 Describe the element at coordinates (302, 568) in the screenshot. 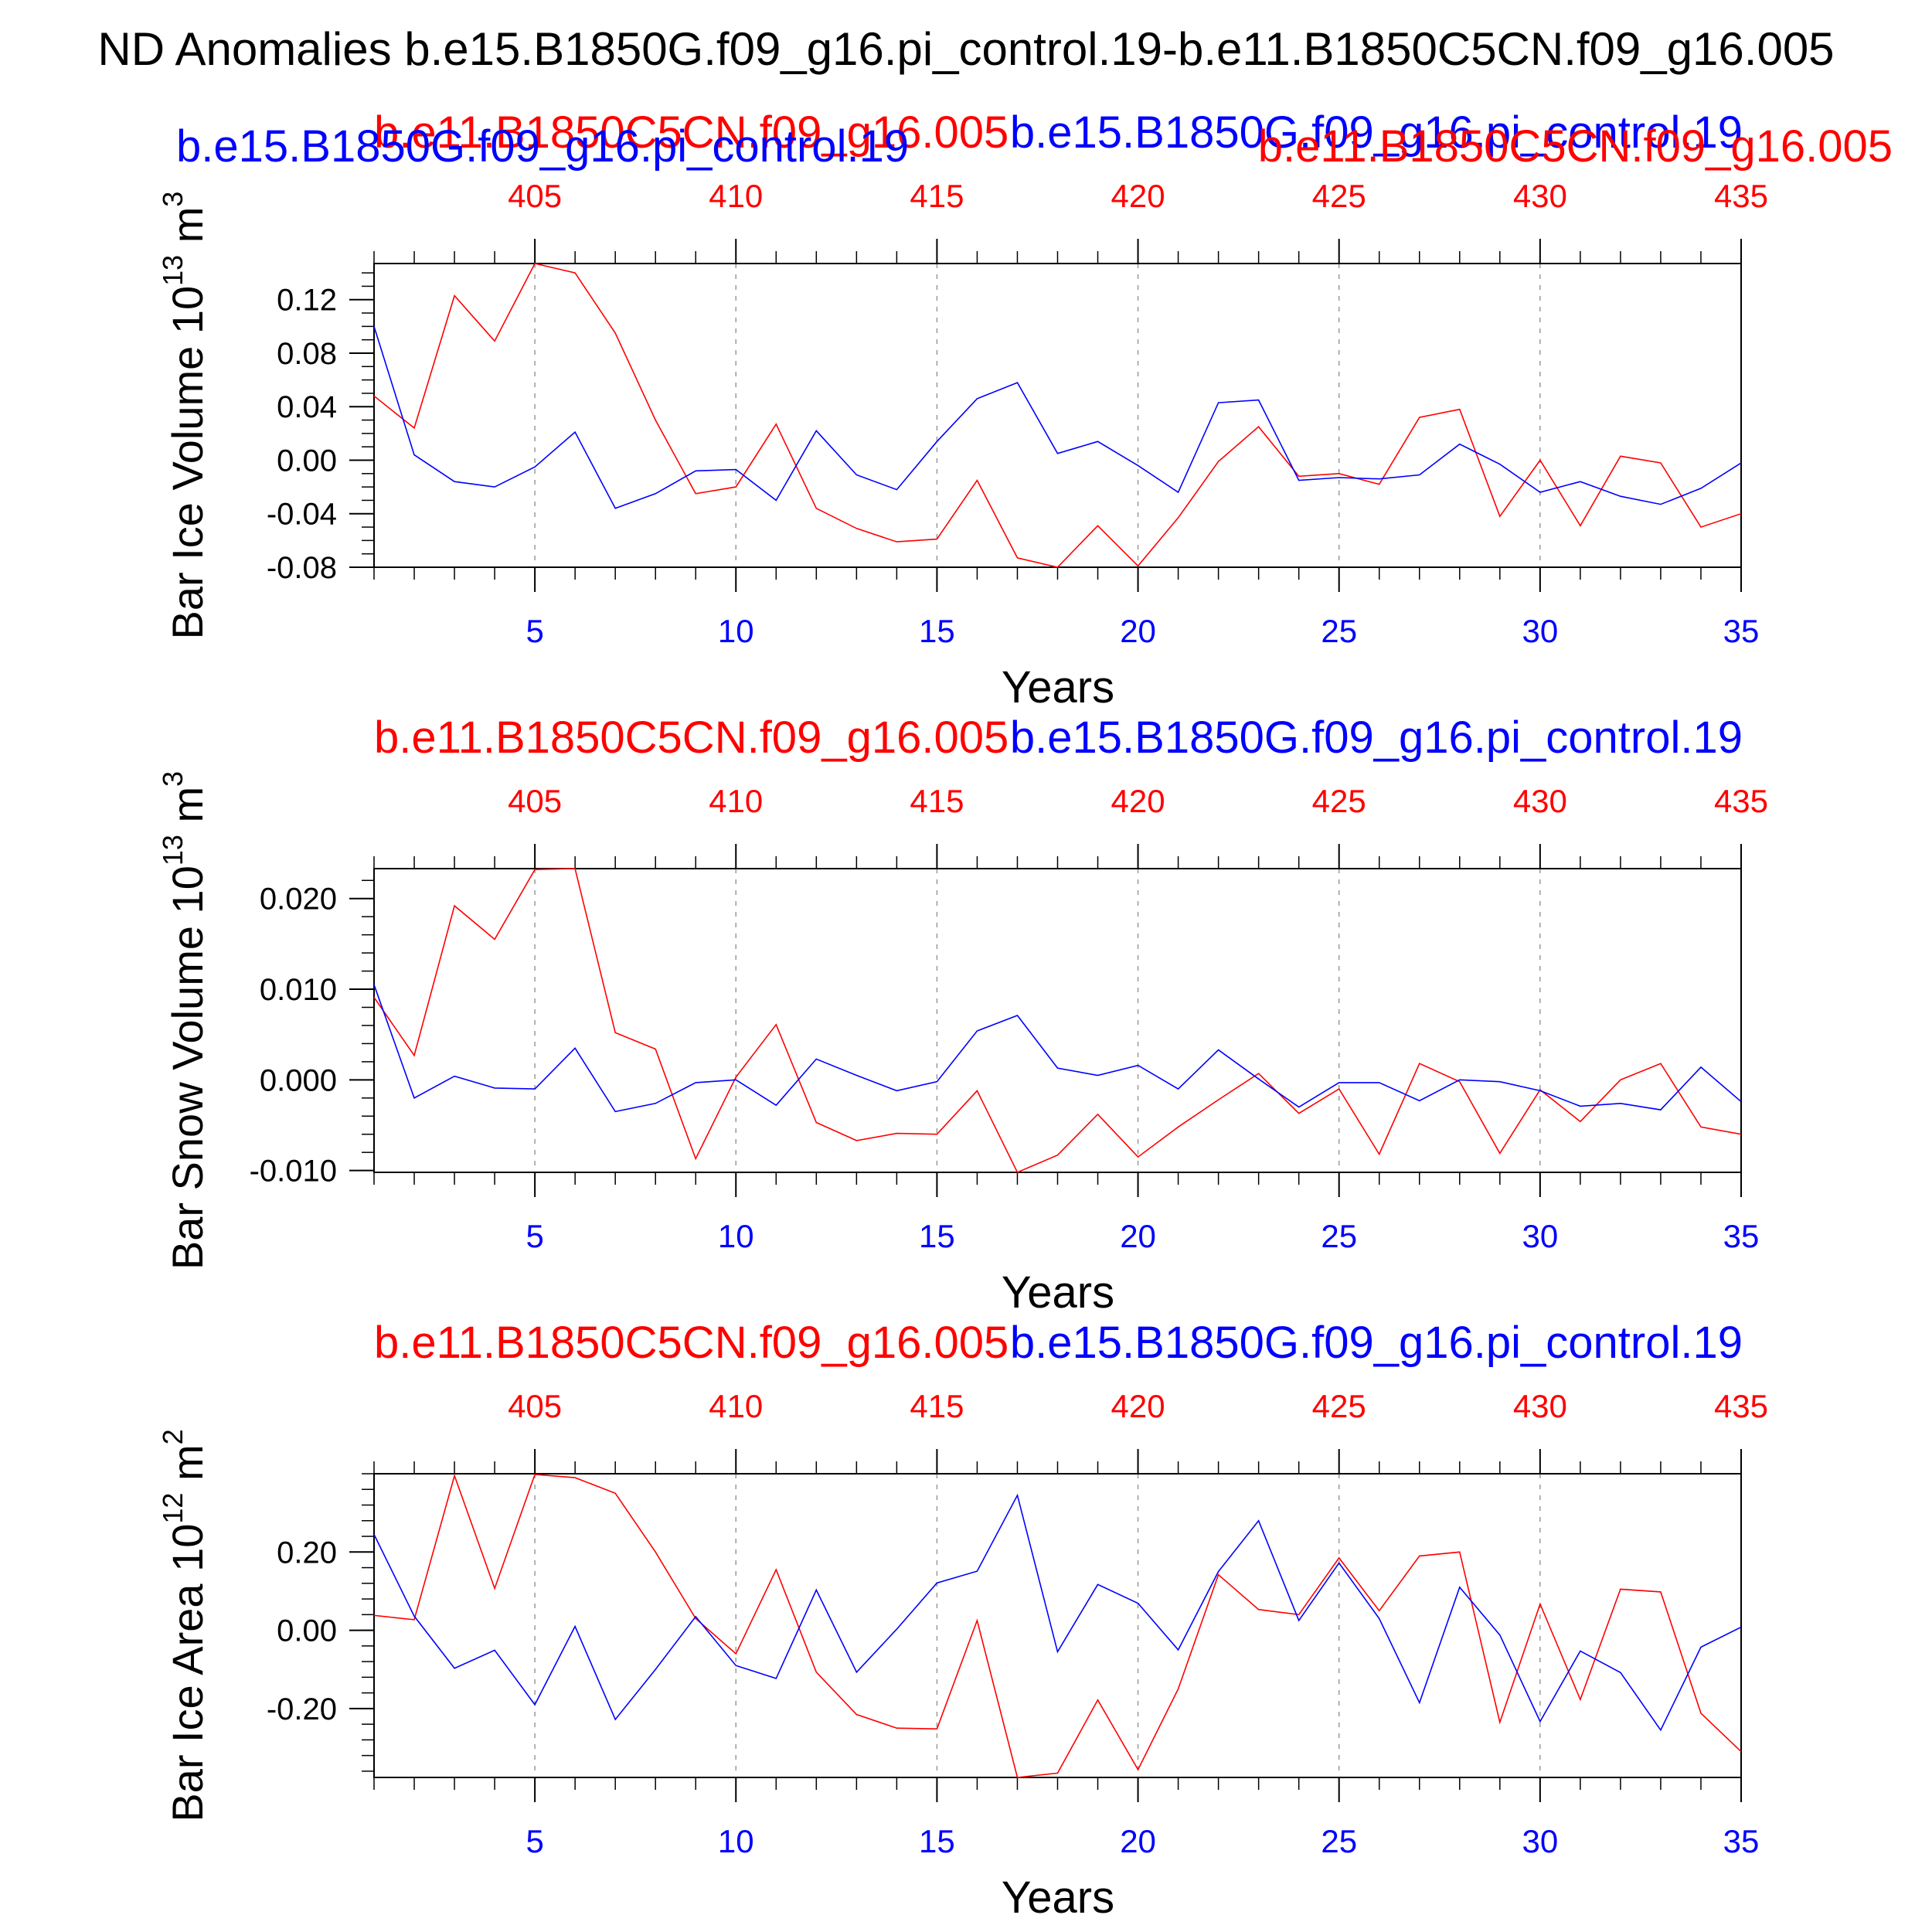

I see `y-tick-label: -0.08` at that location.